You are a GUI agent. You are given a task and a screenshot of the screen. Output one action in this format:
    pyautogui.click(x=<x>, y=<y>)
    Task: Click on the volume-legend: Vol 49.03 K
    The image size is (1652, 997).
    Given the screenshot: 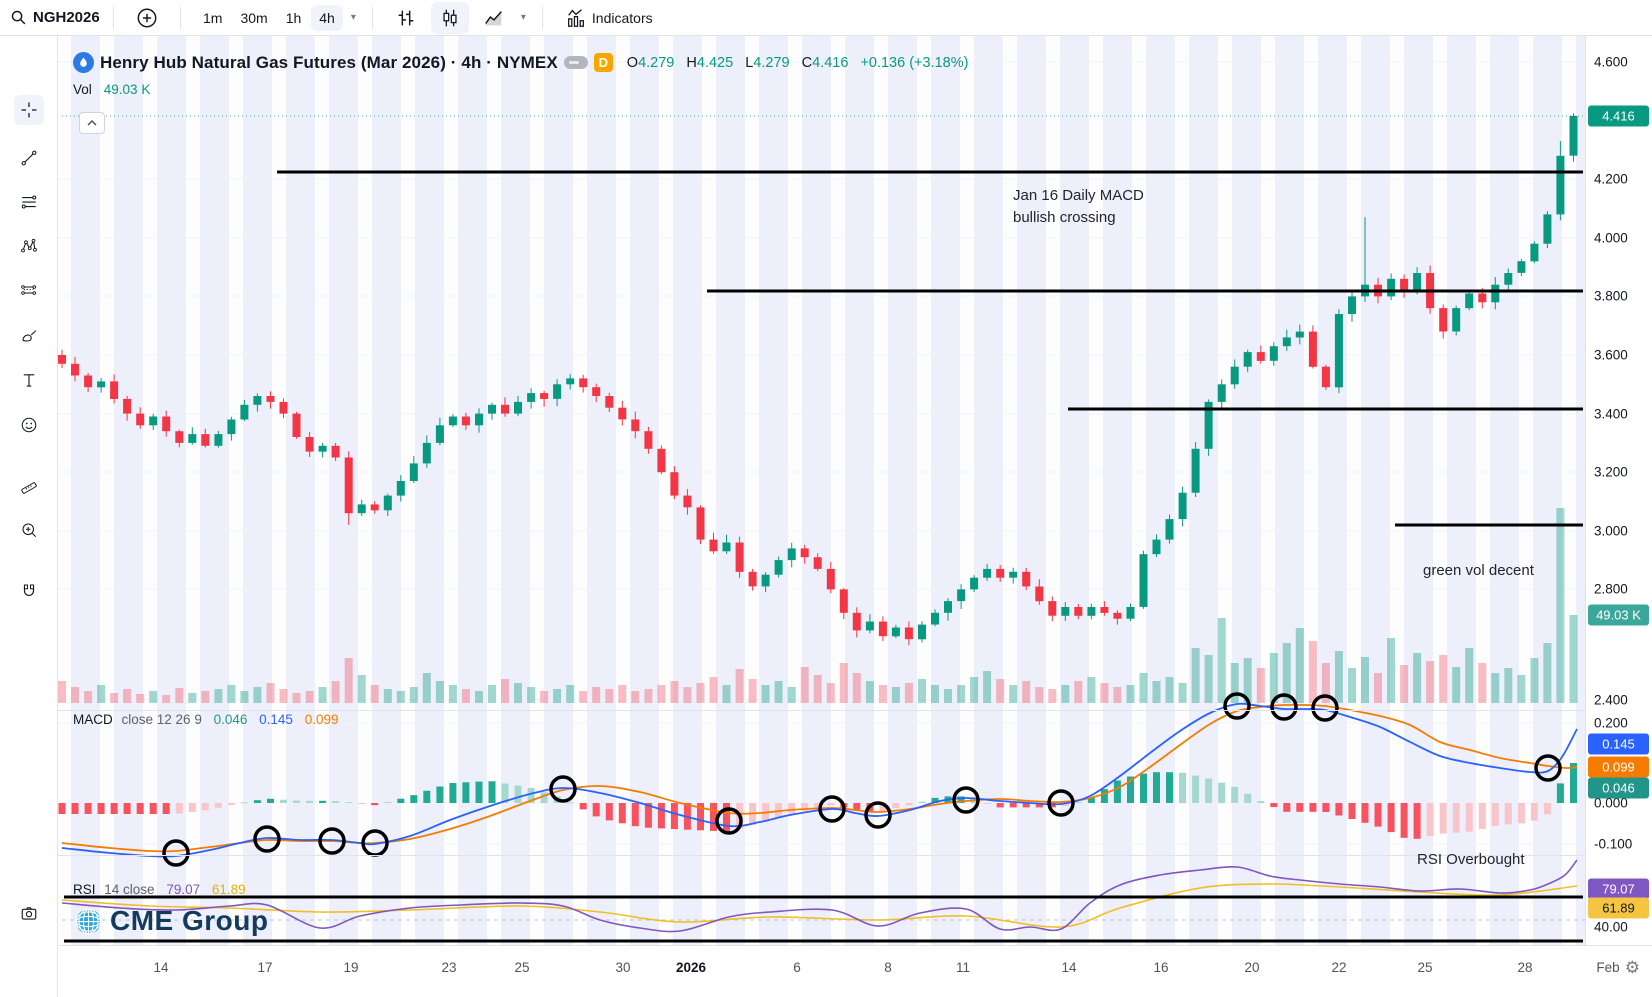 What is the action you would take?
    pyautogui.click(x=111, y=89)
    